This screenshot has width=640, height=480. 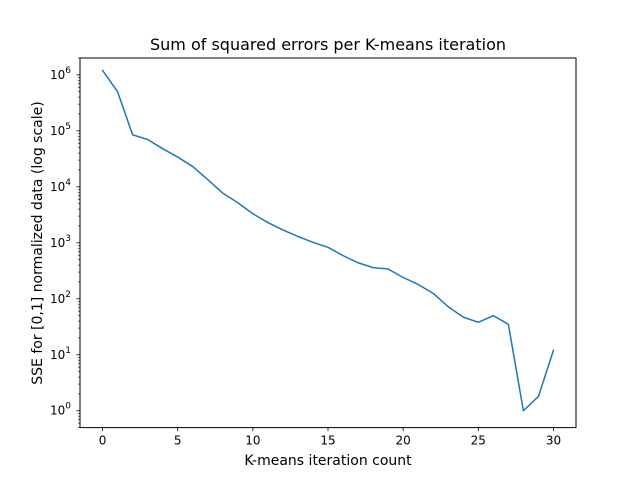 What do you see at coordinates (60, 242) in the screenshot?
I see `y-tick-label: 10³` at bounding box center [60, 242].